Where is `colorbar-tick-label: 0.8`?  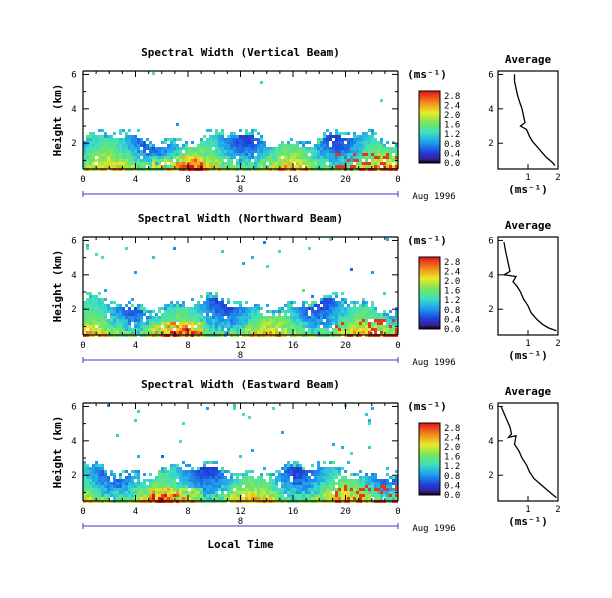
colorbar-tick-label: 0.8 is located at coordinates (452, 311).